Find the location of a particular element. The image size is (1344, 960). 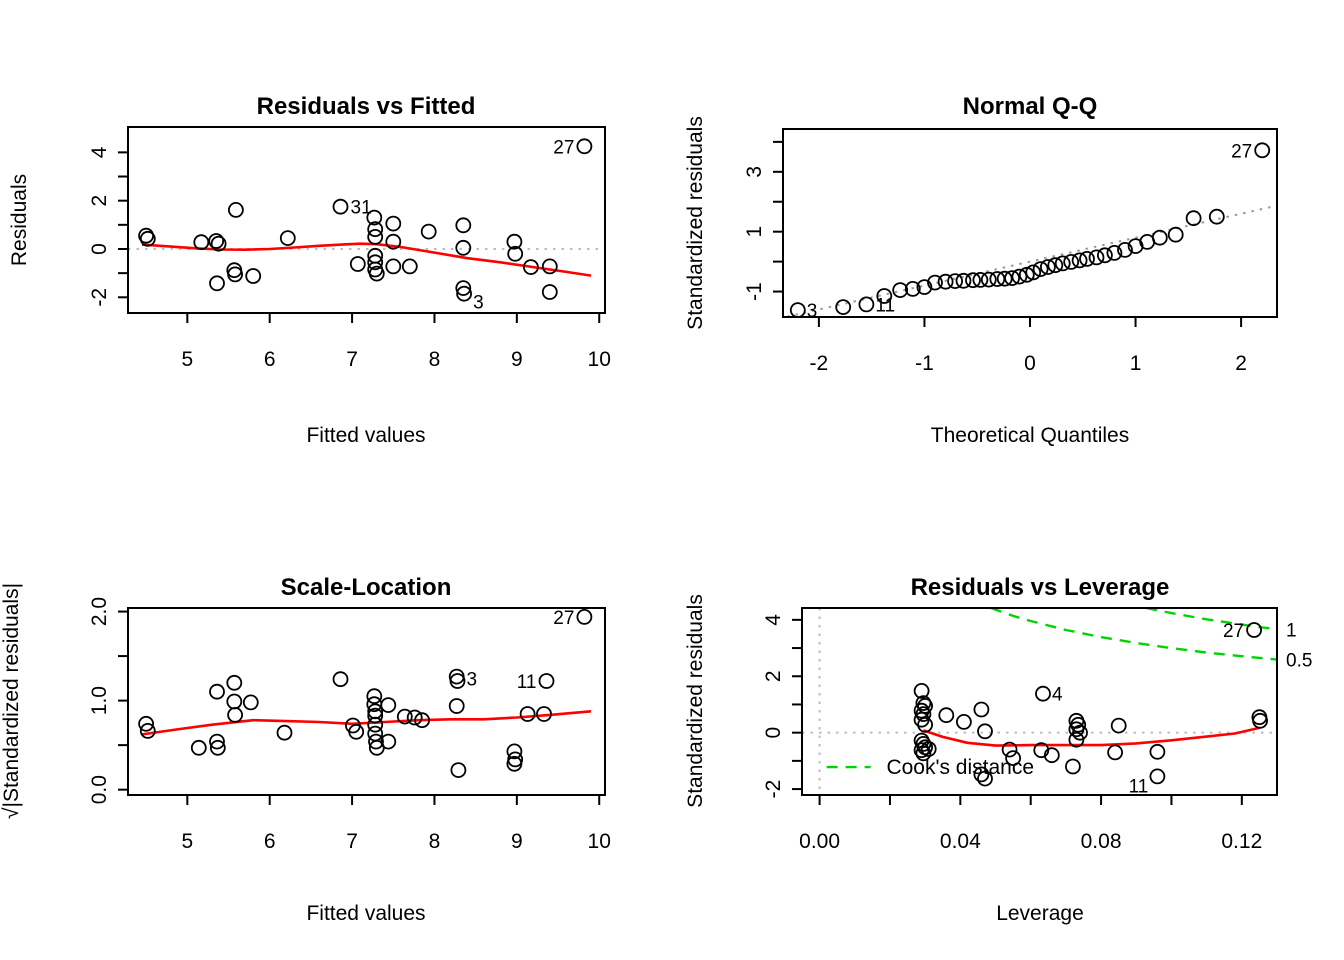

point-id-label: 27 is located at coordinates (563, 147).